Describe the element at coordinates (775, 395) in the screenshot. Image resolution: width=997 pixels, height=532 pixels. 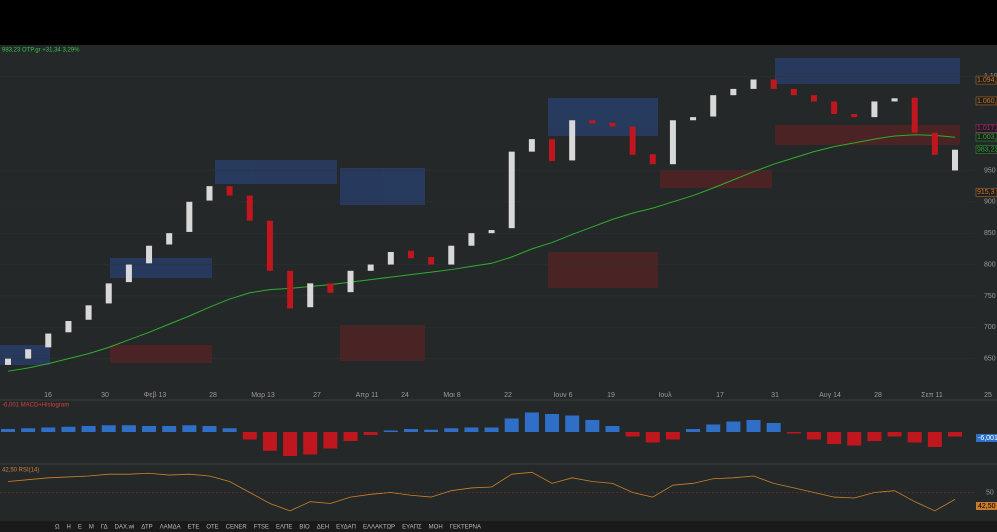
I see `x-tick-label: 31` at that location.